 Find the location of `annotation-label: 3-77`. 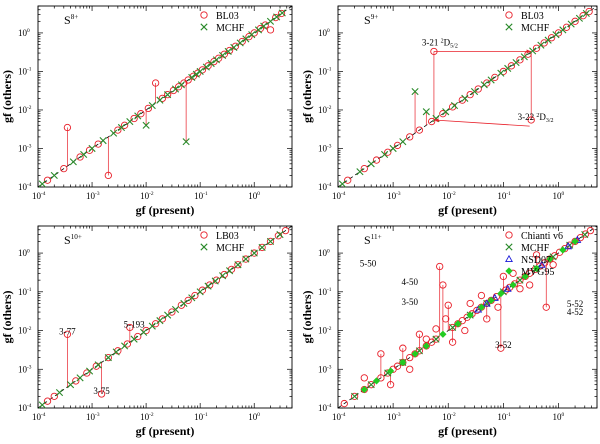

annotation-label: 3-77 is located at coordinates (67, 331).